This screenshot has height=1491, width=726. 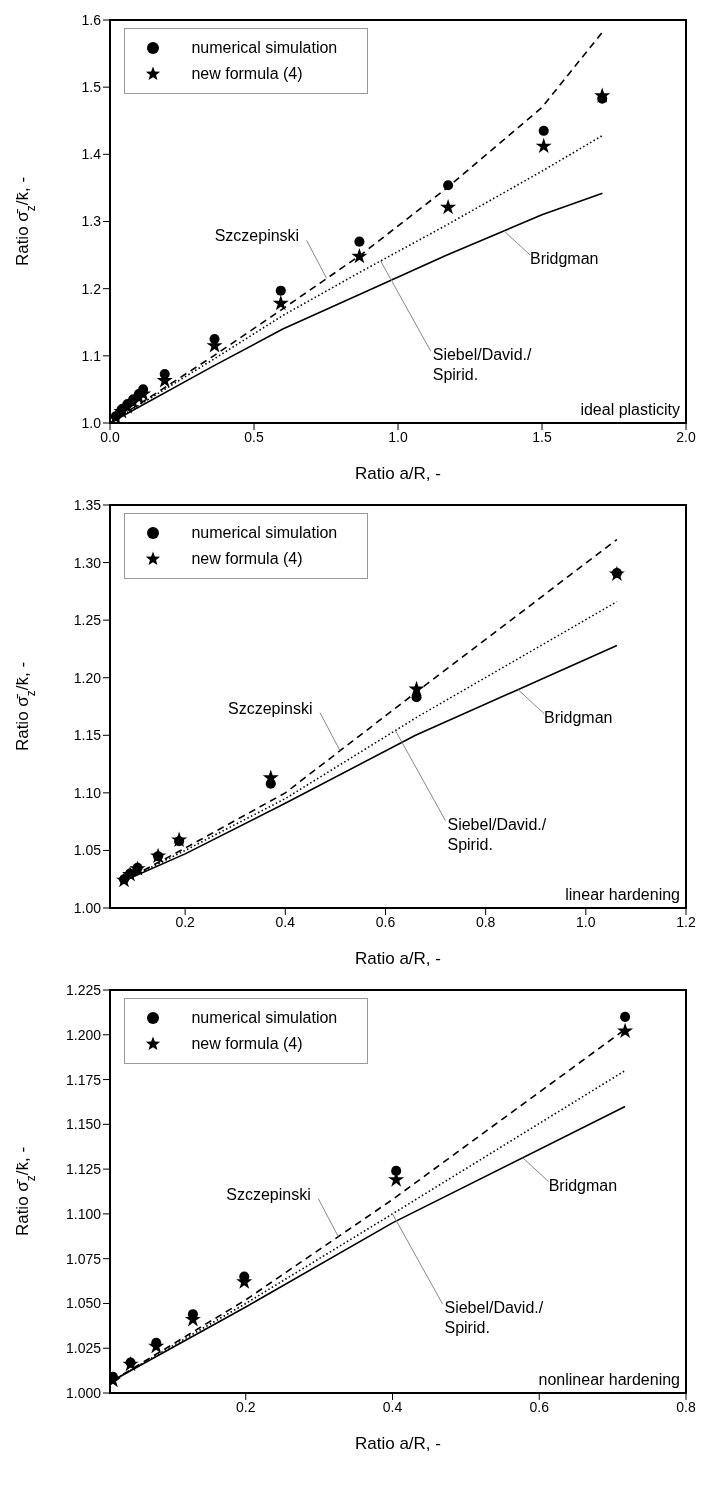 What do you see at coordinates (609, 1379) in the screenshot?
I see `annotation: nonlinear hardening` at bounding box center [609, 1379].